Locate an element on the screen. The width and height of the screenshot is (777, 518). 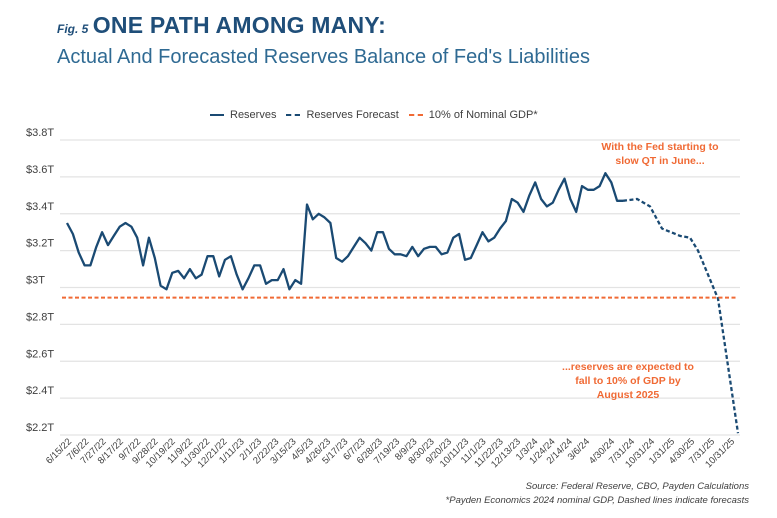
chart-title: Fig. 5 ONE PATH AMONG MANY: is located at coordinates (221, 25).